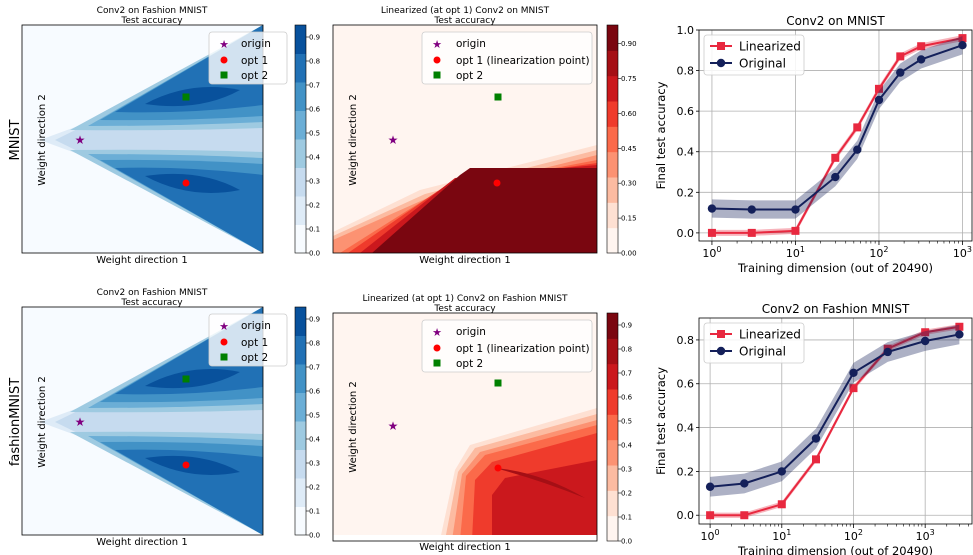  I want to click on colorbar-tick-label: 0.9, so click(314, 38).